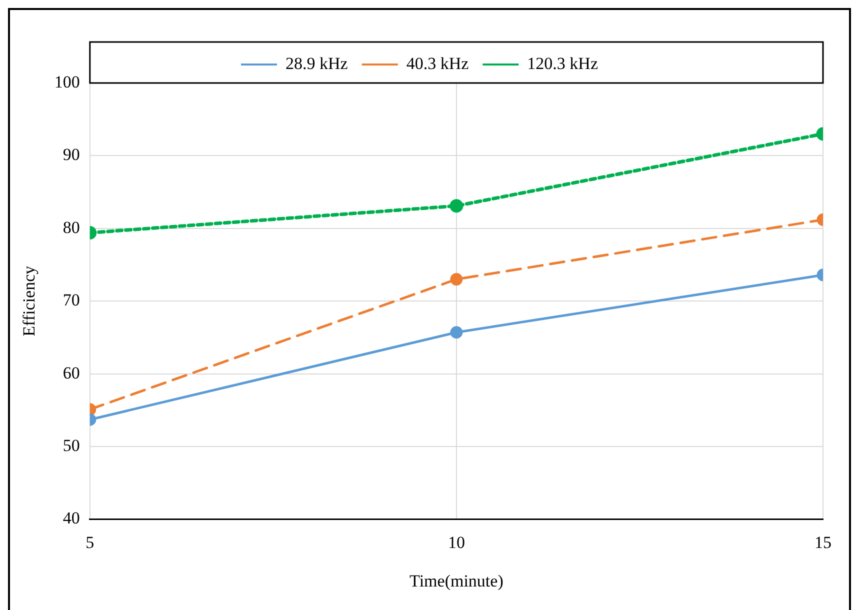 This screenshot has height=610, width=859. What do you see at coordinates (438, 63) in the screenshot?
I see `legend-label: 40.3 kHz` at bounding box center [438, 63].